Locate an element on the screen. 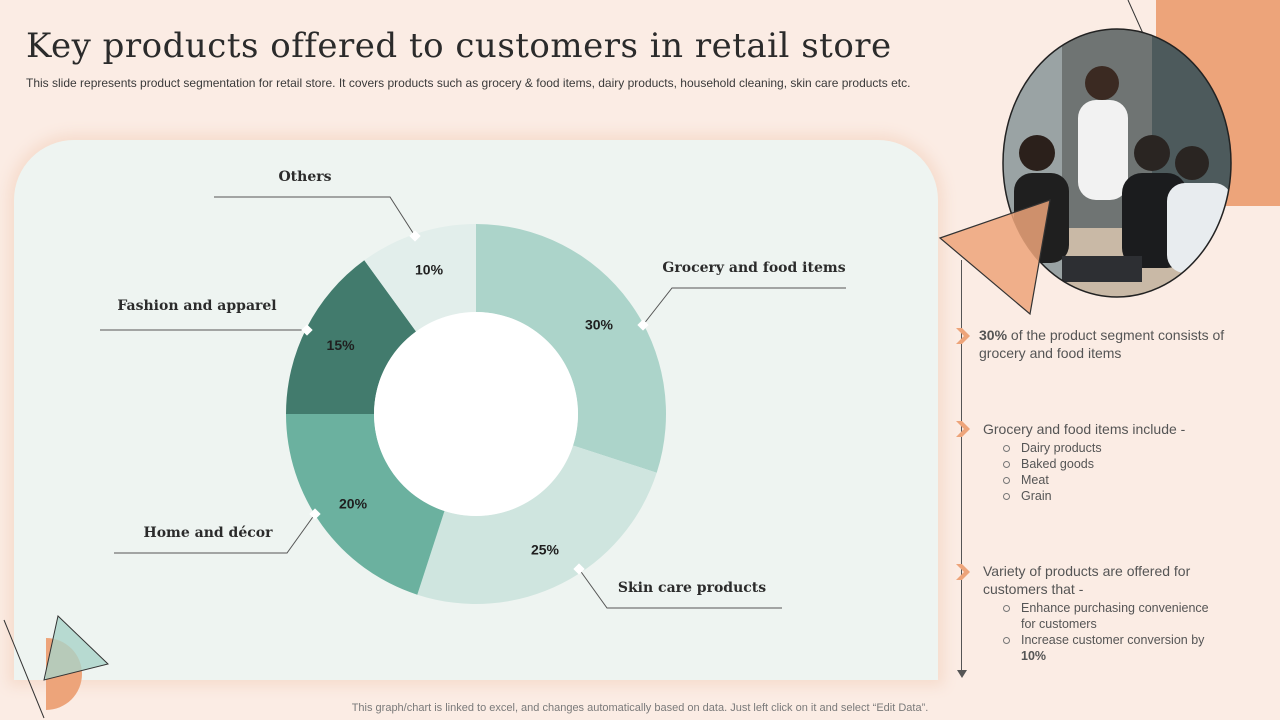  category-label: Others is located at coordinates (304, 177).